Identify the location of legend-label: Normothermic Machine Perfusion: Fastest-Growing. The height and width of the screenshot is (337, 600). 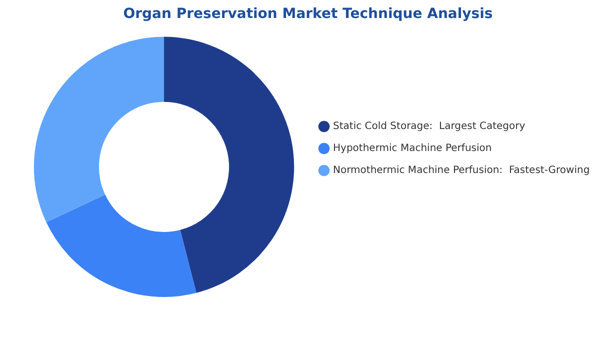
(461, 170).